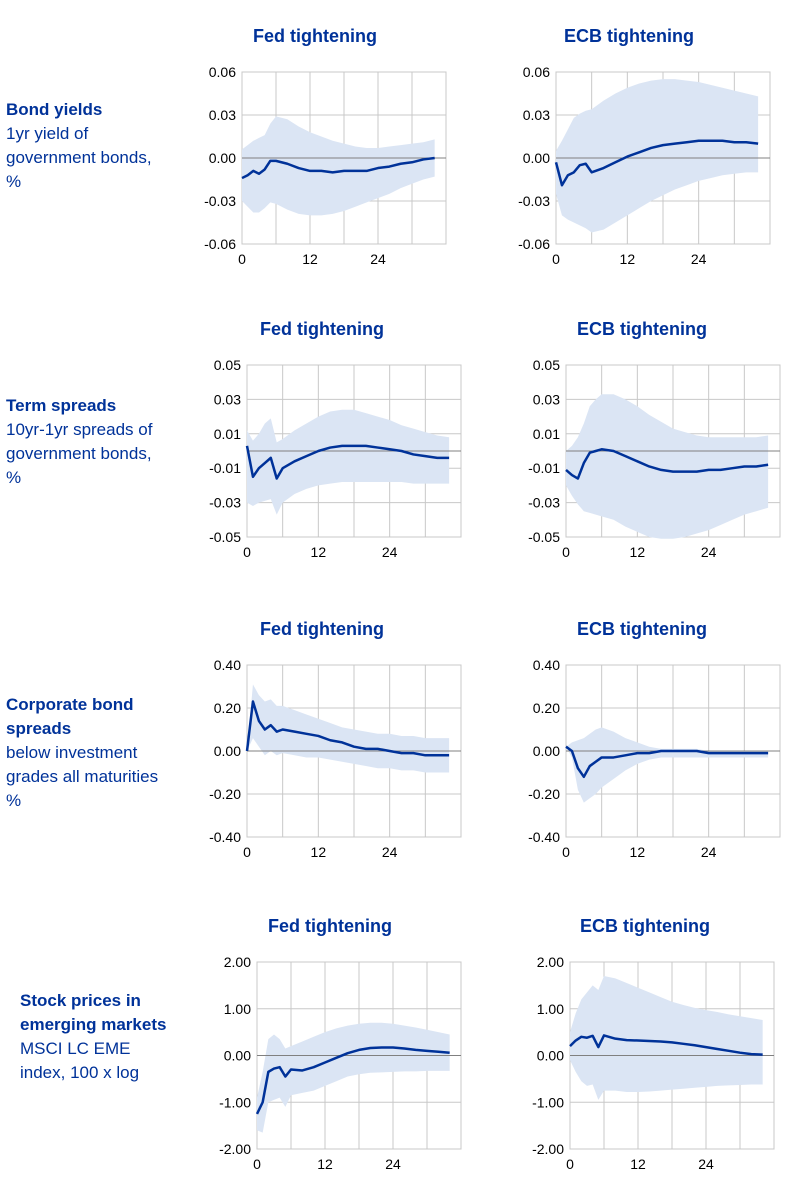 The image size is (794, 1186). I want to click on row-title: Term spreads, so click(61, 405).